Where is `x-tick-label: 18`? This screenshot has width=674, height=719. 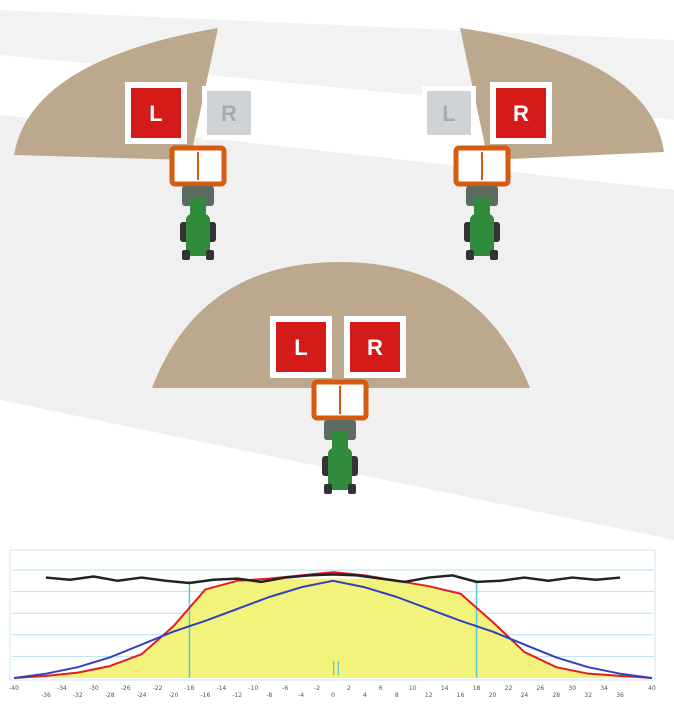
x-tick-label: 18 is located at coordinates (477, 688).